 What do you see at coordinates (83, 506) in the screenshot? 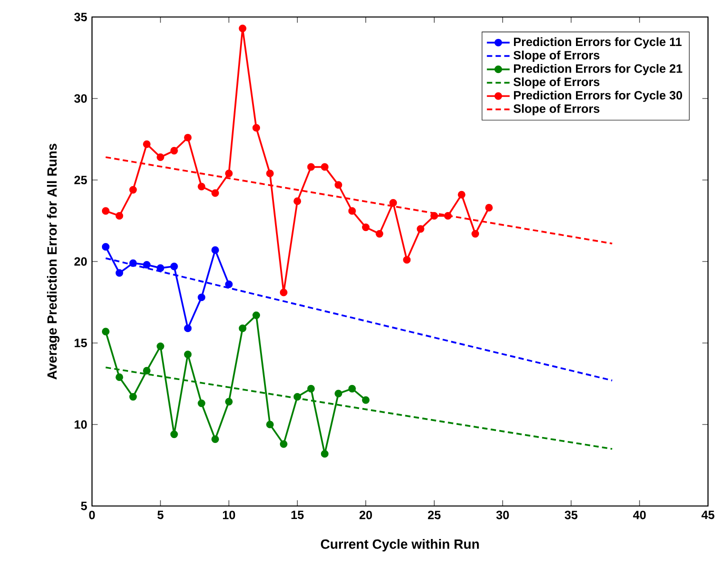
I see `y-tick-label: 5` at bounding box center [83, 506].